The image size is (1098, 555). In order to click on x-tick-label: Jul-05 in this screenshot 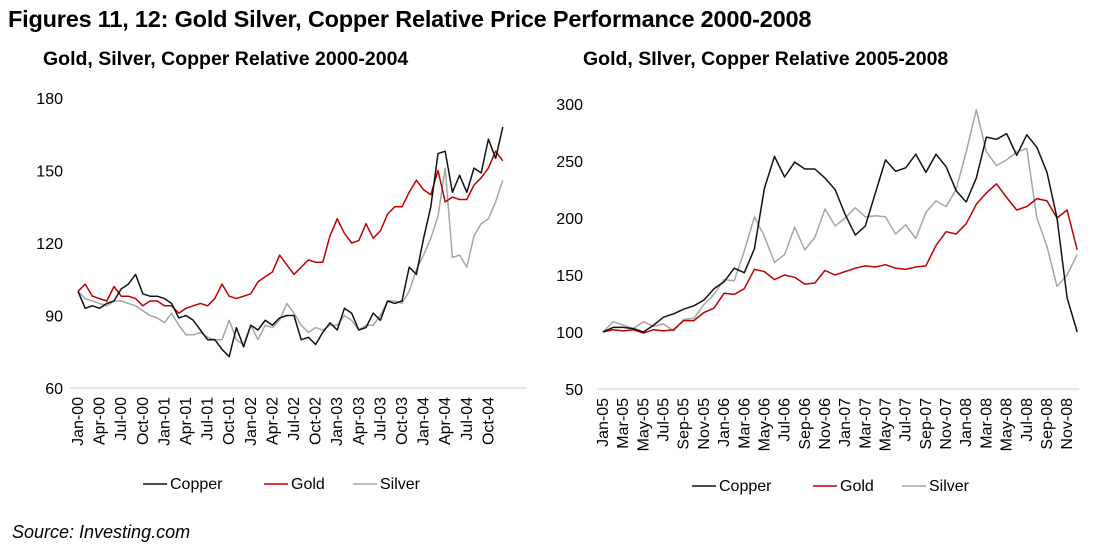, I will do `click(664, 420)`.